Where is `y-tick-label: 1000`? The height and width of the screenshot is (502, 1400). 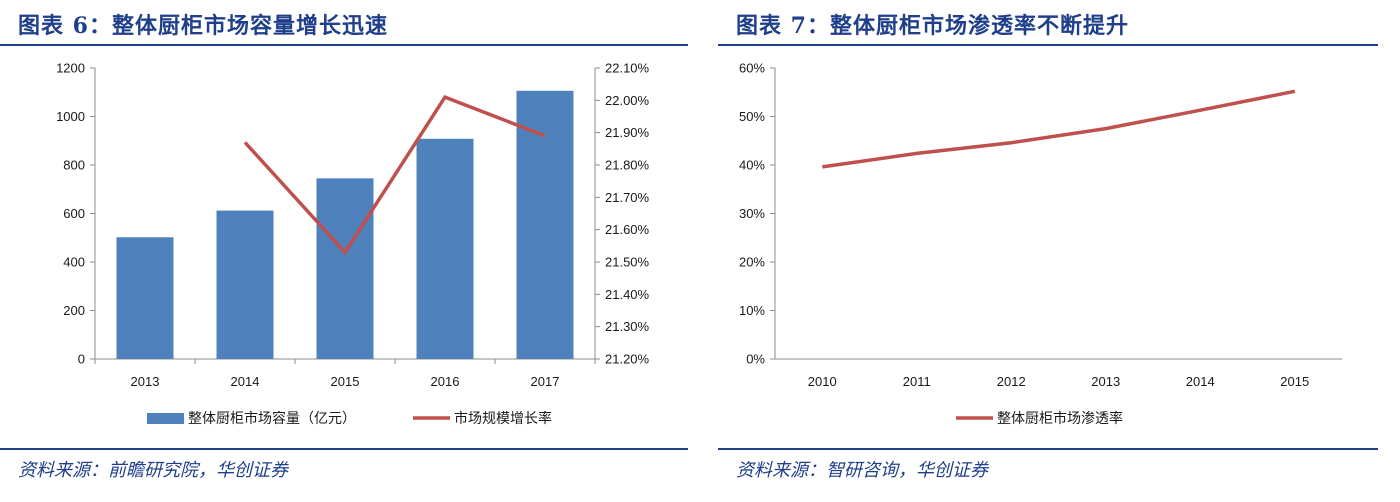
y-tick-label: 1000 is located at coordinates (70, 116).